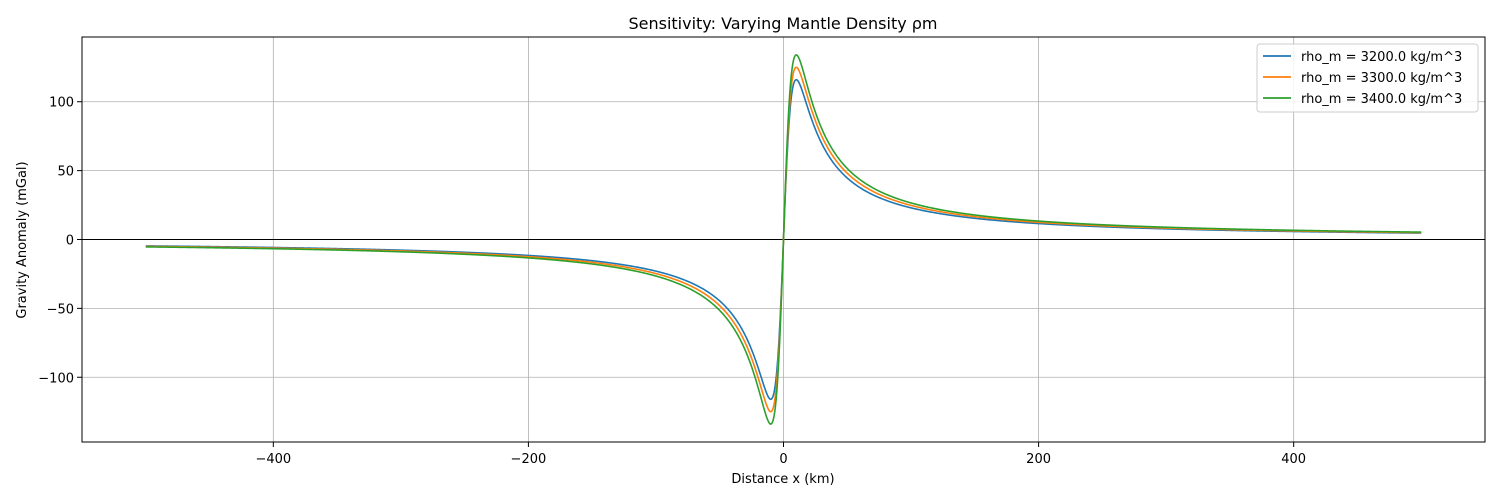 This screenshot has width=1500, height=500. I want to click on y-tick-label: 0, so click(70, 241).